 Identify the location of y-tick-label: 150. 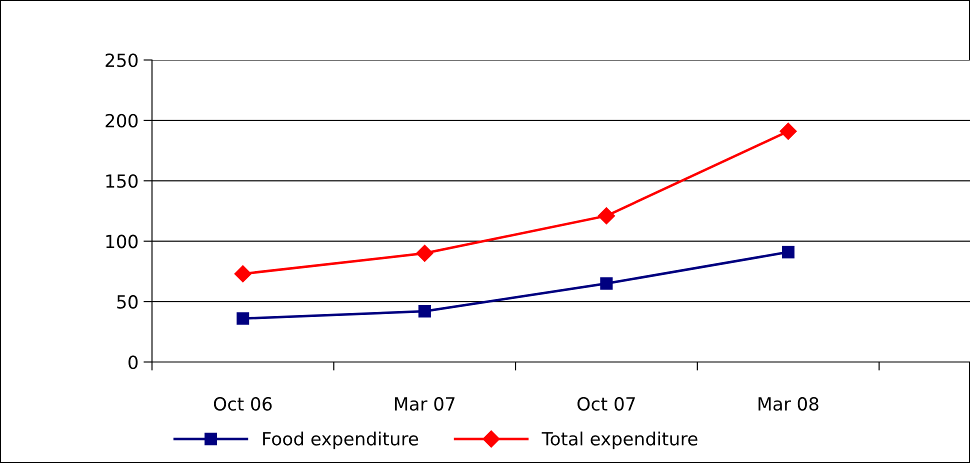
(122, 181).